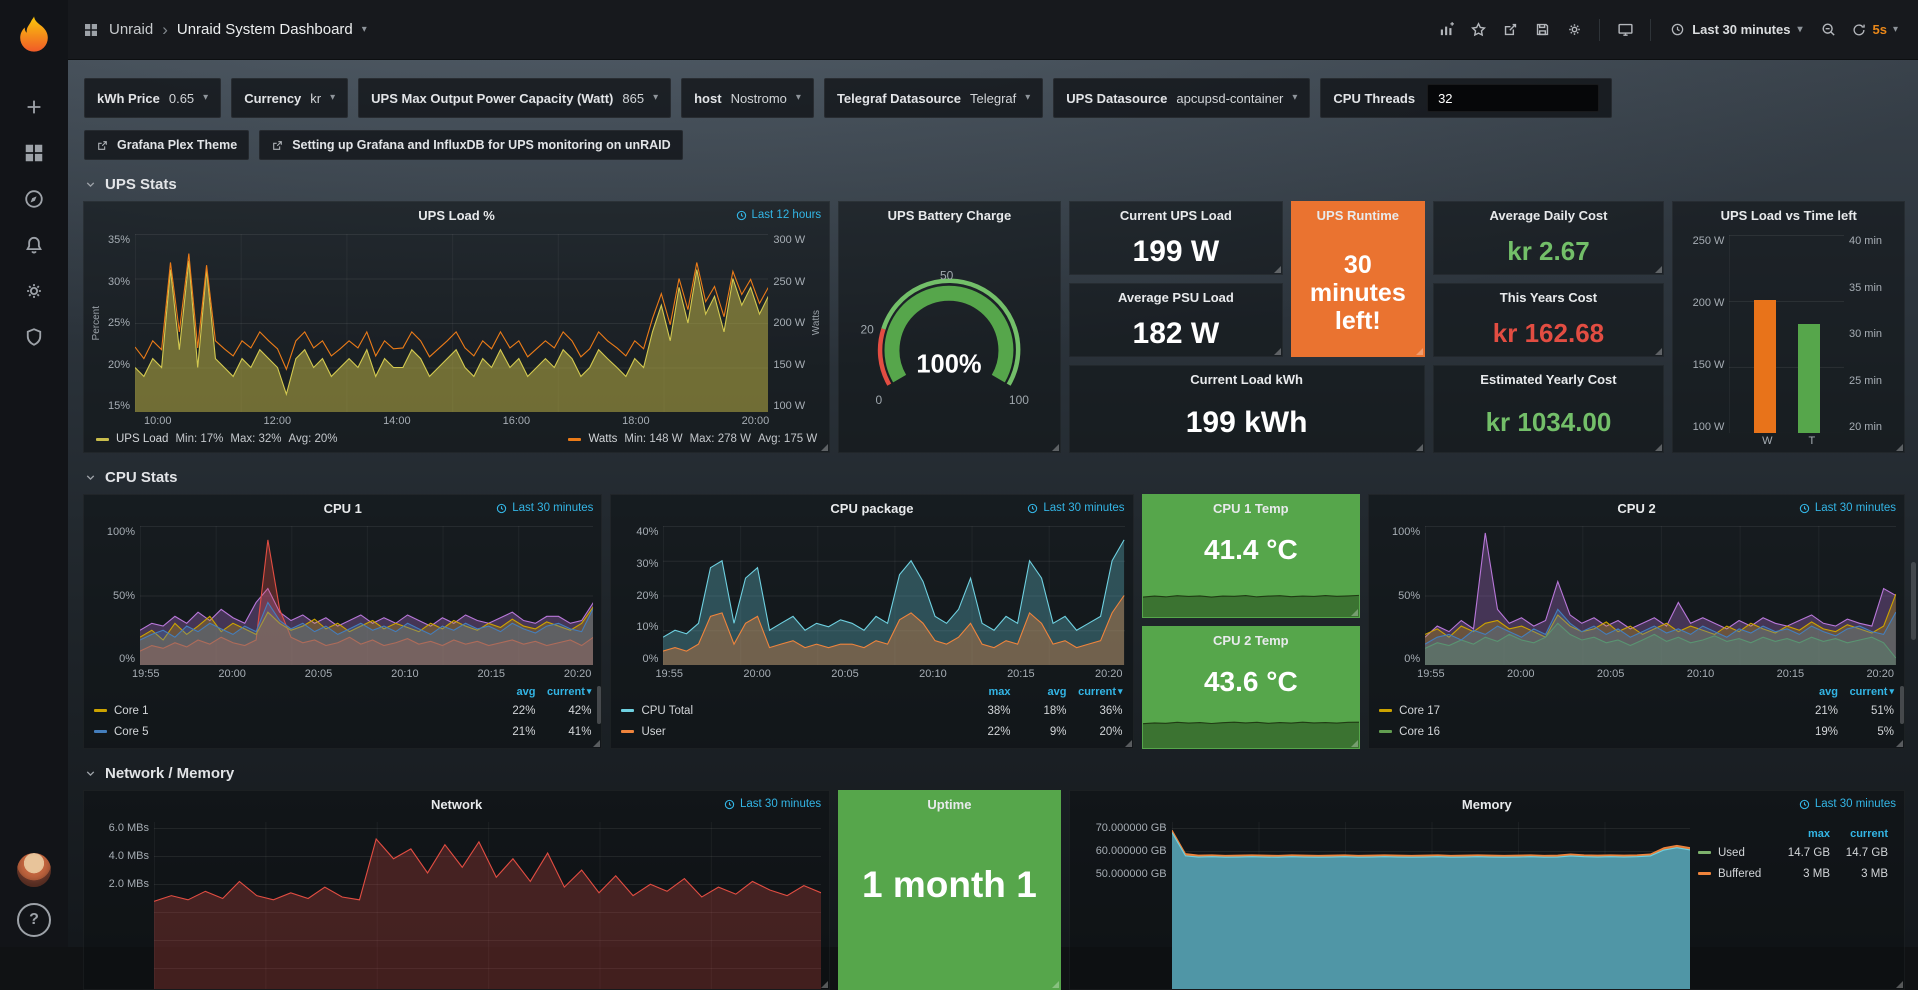 The width and height of the screenshot is (1918, 990). I want to click on panel-time-tag: Last 12 hours, so click(778, 215).